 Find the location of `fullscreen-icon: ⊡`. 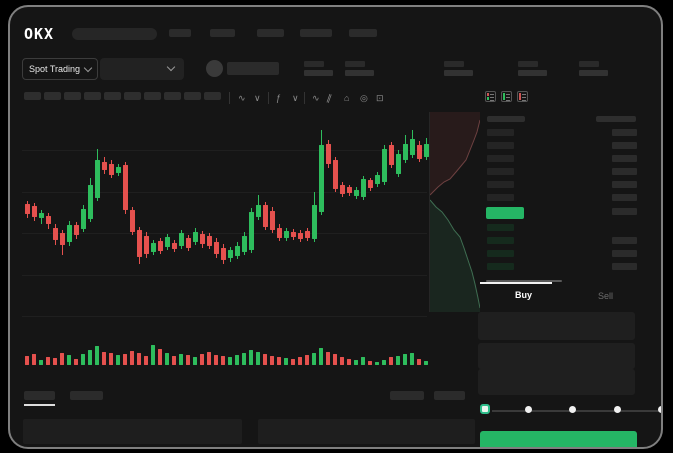

fullscreen-icon: ⊡ is located at coordinates (380, 98).